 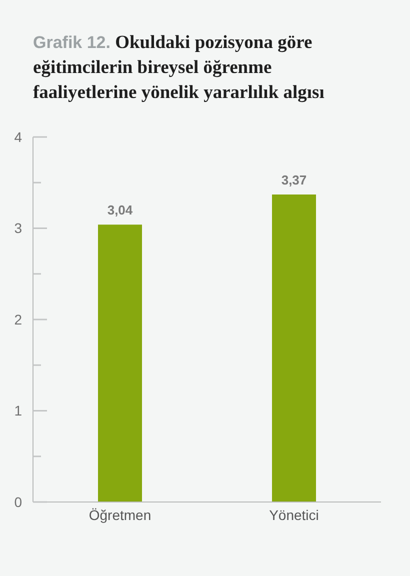 I want to click on x-tick-label: Öğretmen, so click(x=120, y=514).